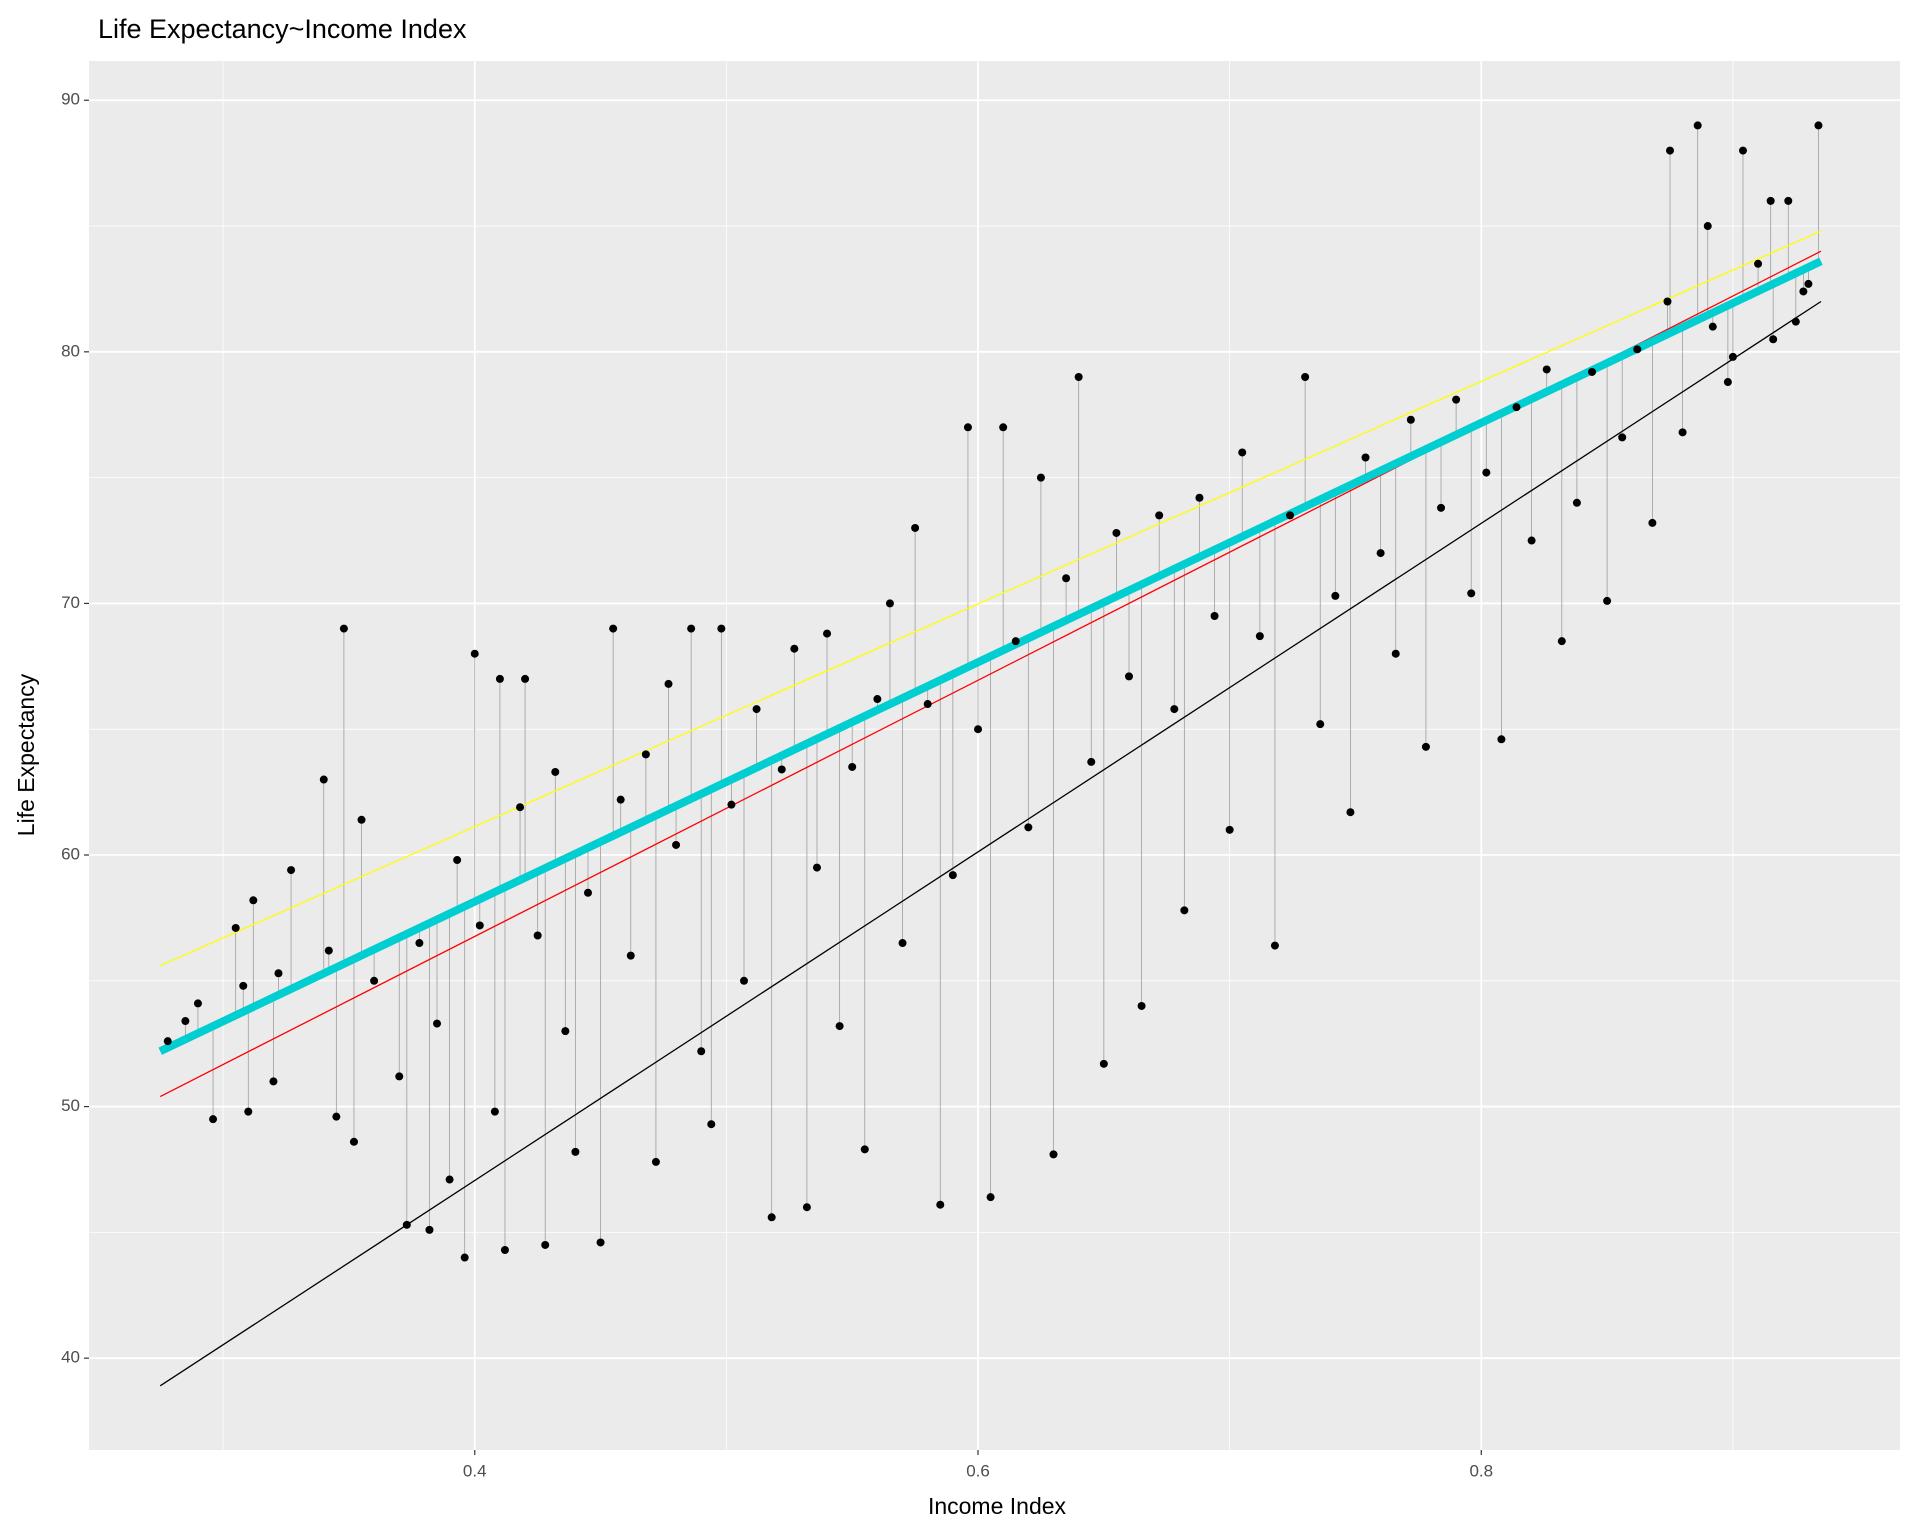  What do you see at coordinates (70, 1357) in the screenshot?
I see `y-tick-label: 40` at bounding box center [70, 1357].